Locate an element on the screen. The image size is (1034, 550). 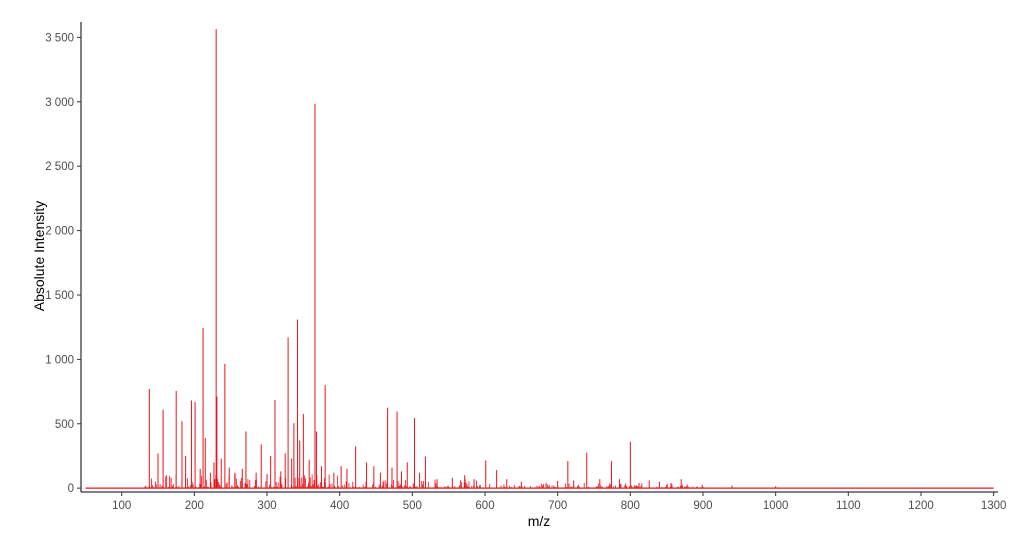
y-tick-label: 0 is located at coordinates (71, 489).